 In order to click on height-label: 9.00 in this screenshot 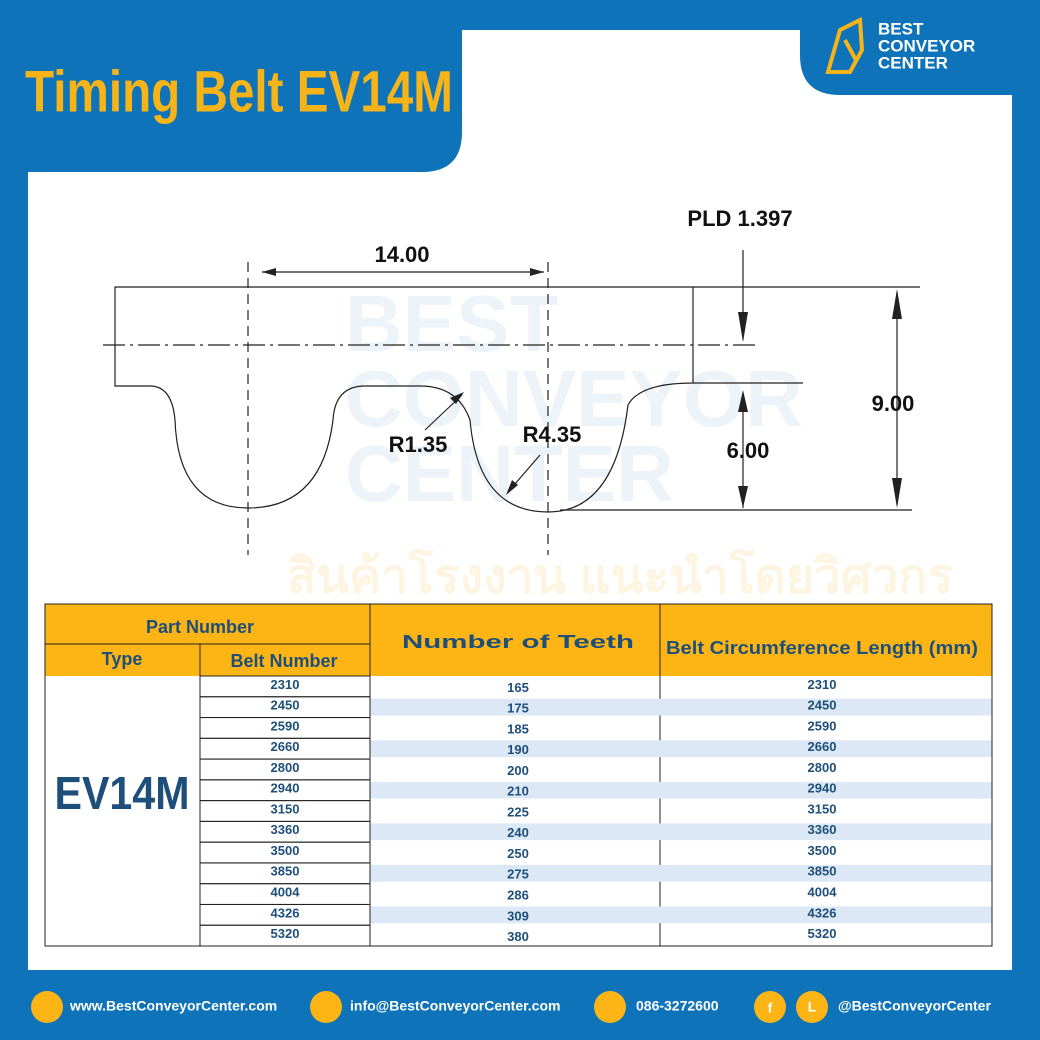, I will do `click(893, 403)`.